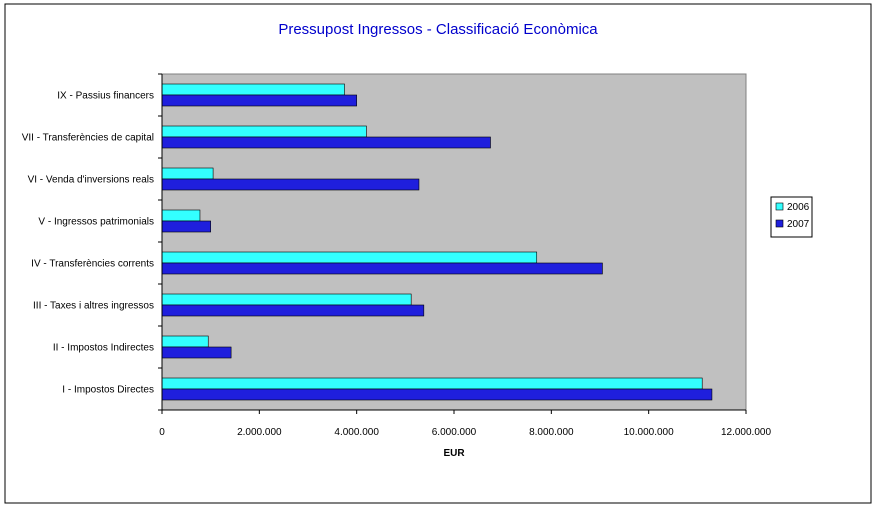 This screenshot has height=508, width=876. Describe the element at coordinates (356, 432) in the screenshot. I see `x-tick-label-2: 4.000.000` at that location.